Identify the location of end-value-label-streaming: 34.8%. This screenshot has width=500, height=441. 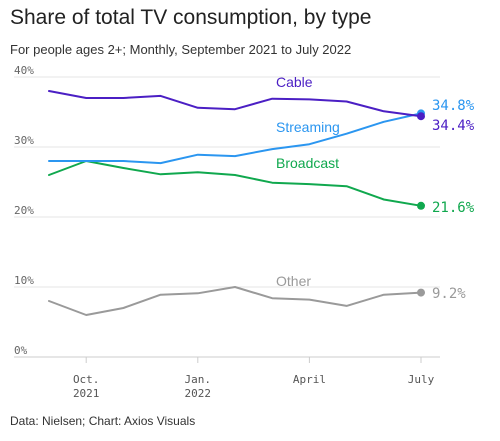
(453, 106).